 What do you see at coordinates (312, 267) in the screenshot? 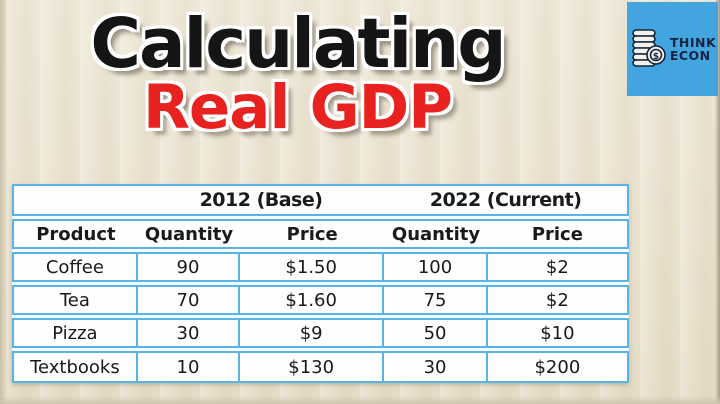
I see `price-base-cell: $1.50` at bounding box center [312, 267].